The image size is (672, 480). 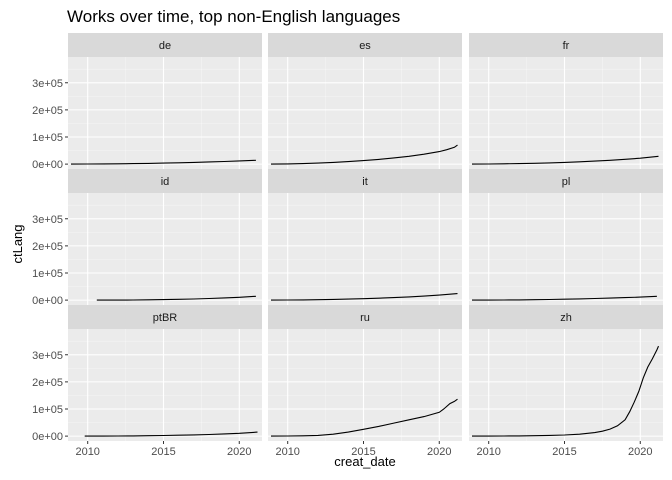 I want to click on series-line-de, so click(x=163, y=162).